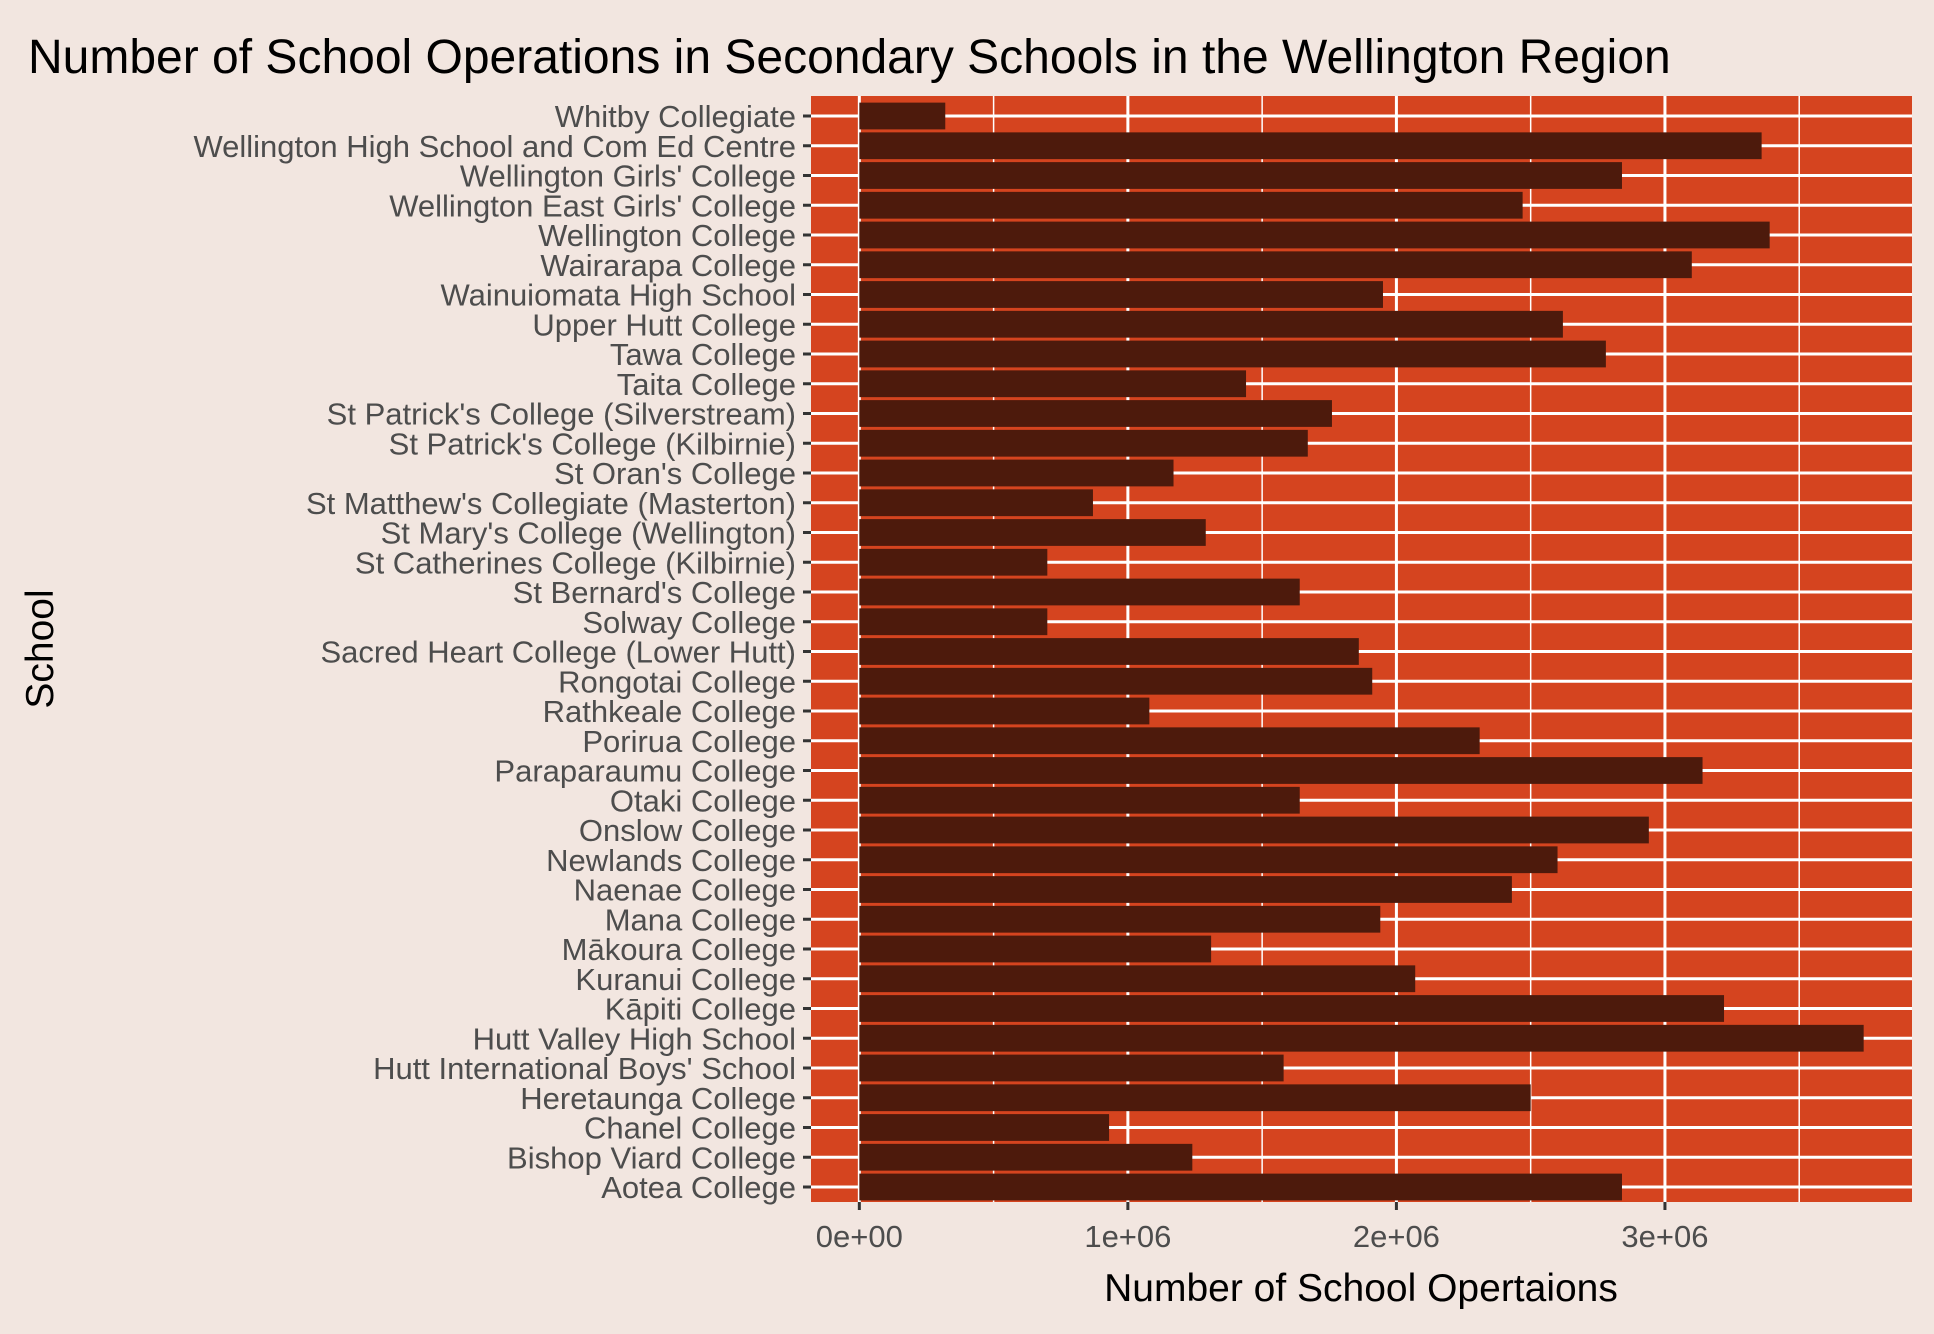  Describe the element at coordinates (551, 503) in the screenshot. I see `y-tick-label: St Matthew's Collegiate (Masterton)` at that location.